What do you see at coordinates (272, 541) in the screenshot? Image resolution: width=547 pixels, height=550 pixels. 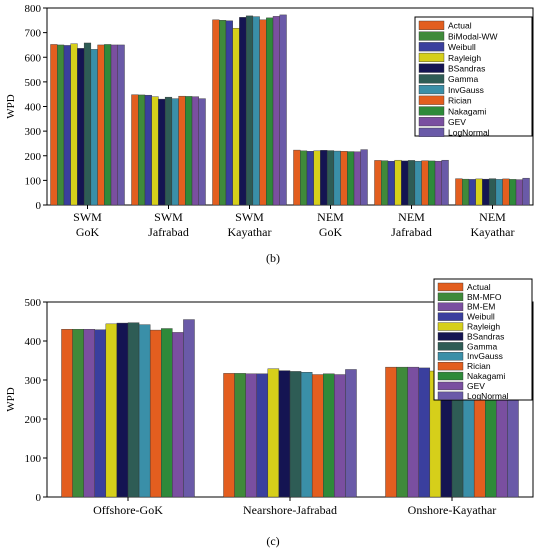 I see `figure-caption: (c)` at bounding box center [272, 541].